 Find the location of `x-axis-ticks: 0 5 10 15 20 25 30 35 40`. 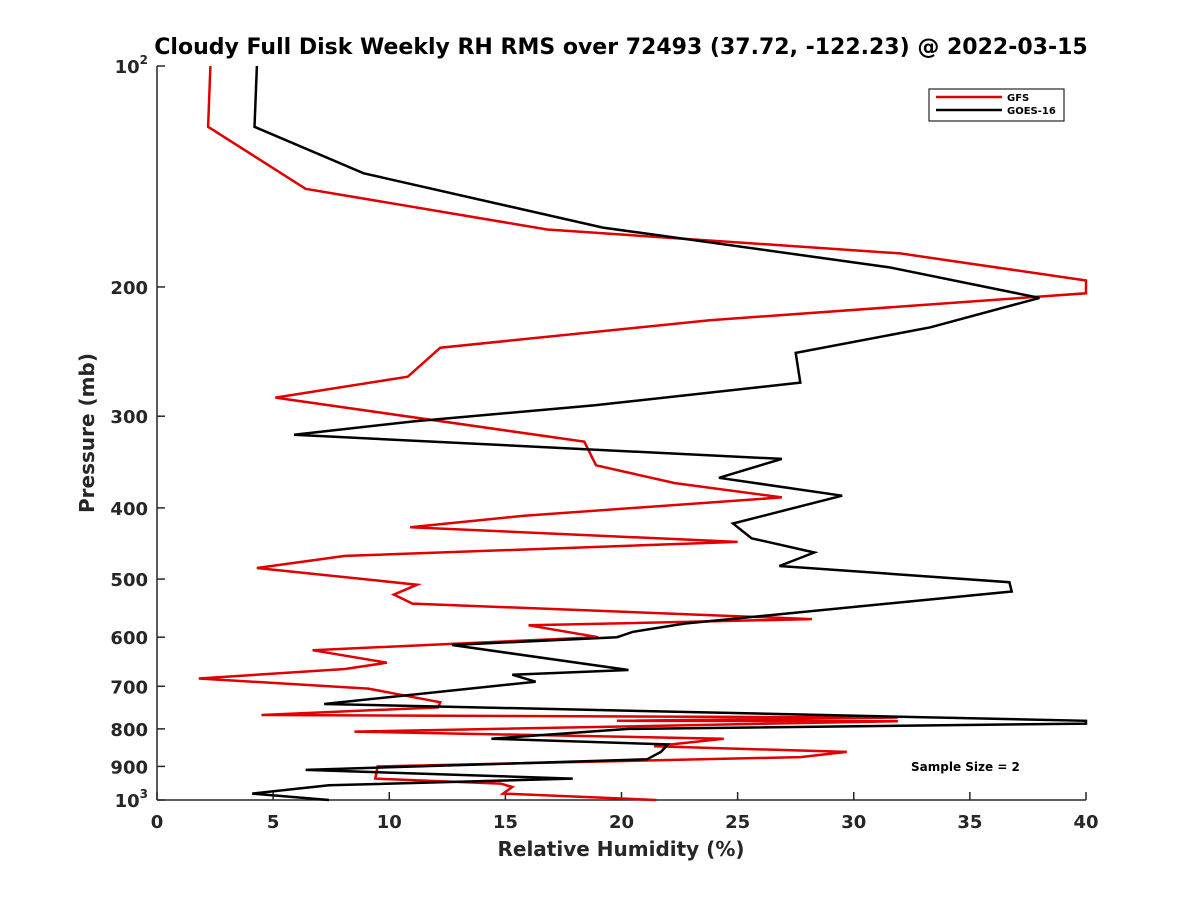

x-axis-ticks: 0 5 10 15 20 25 30 35 40 is located at coordinates (625, 812).